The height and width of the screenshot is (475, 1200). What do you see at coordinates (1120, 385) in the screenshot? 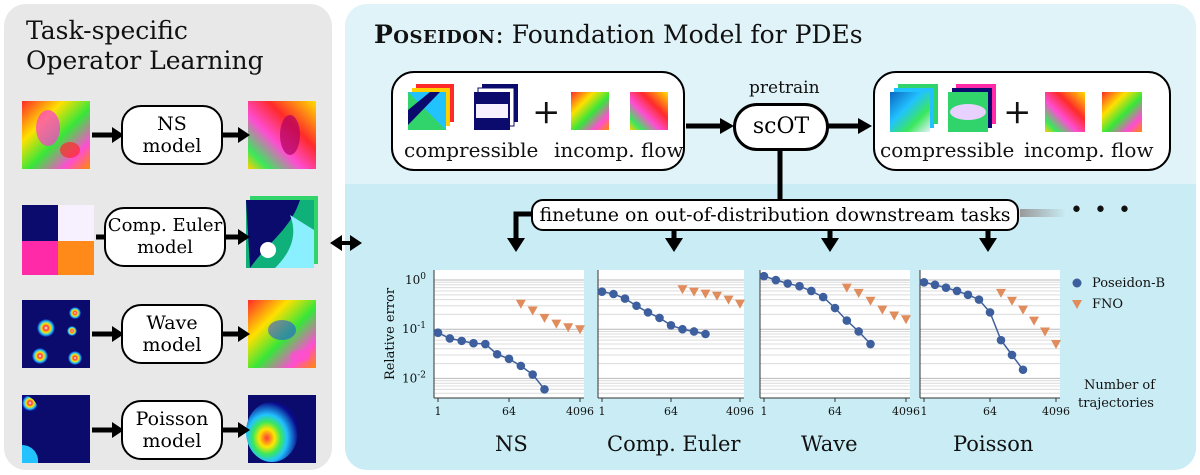
I see `x-note-line1: Number of` at bounding box center [1120, 385].